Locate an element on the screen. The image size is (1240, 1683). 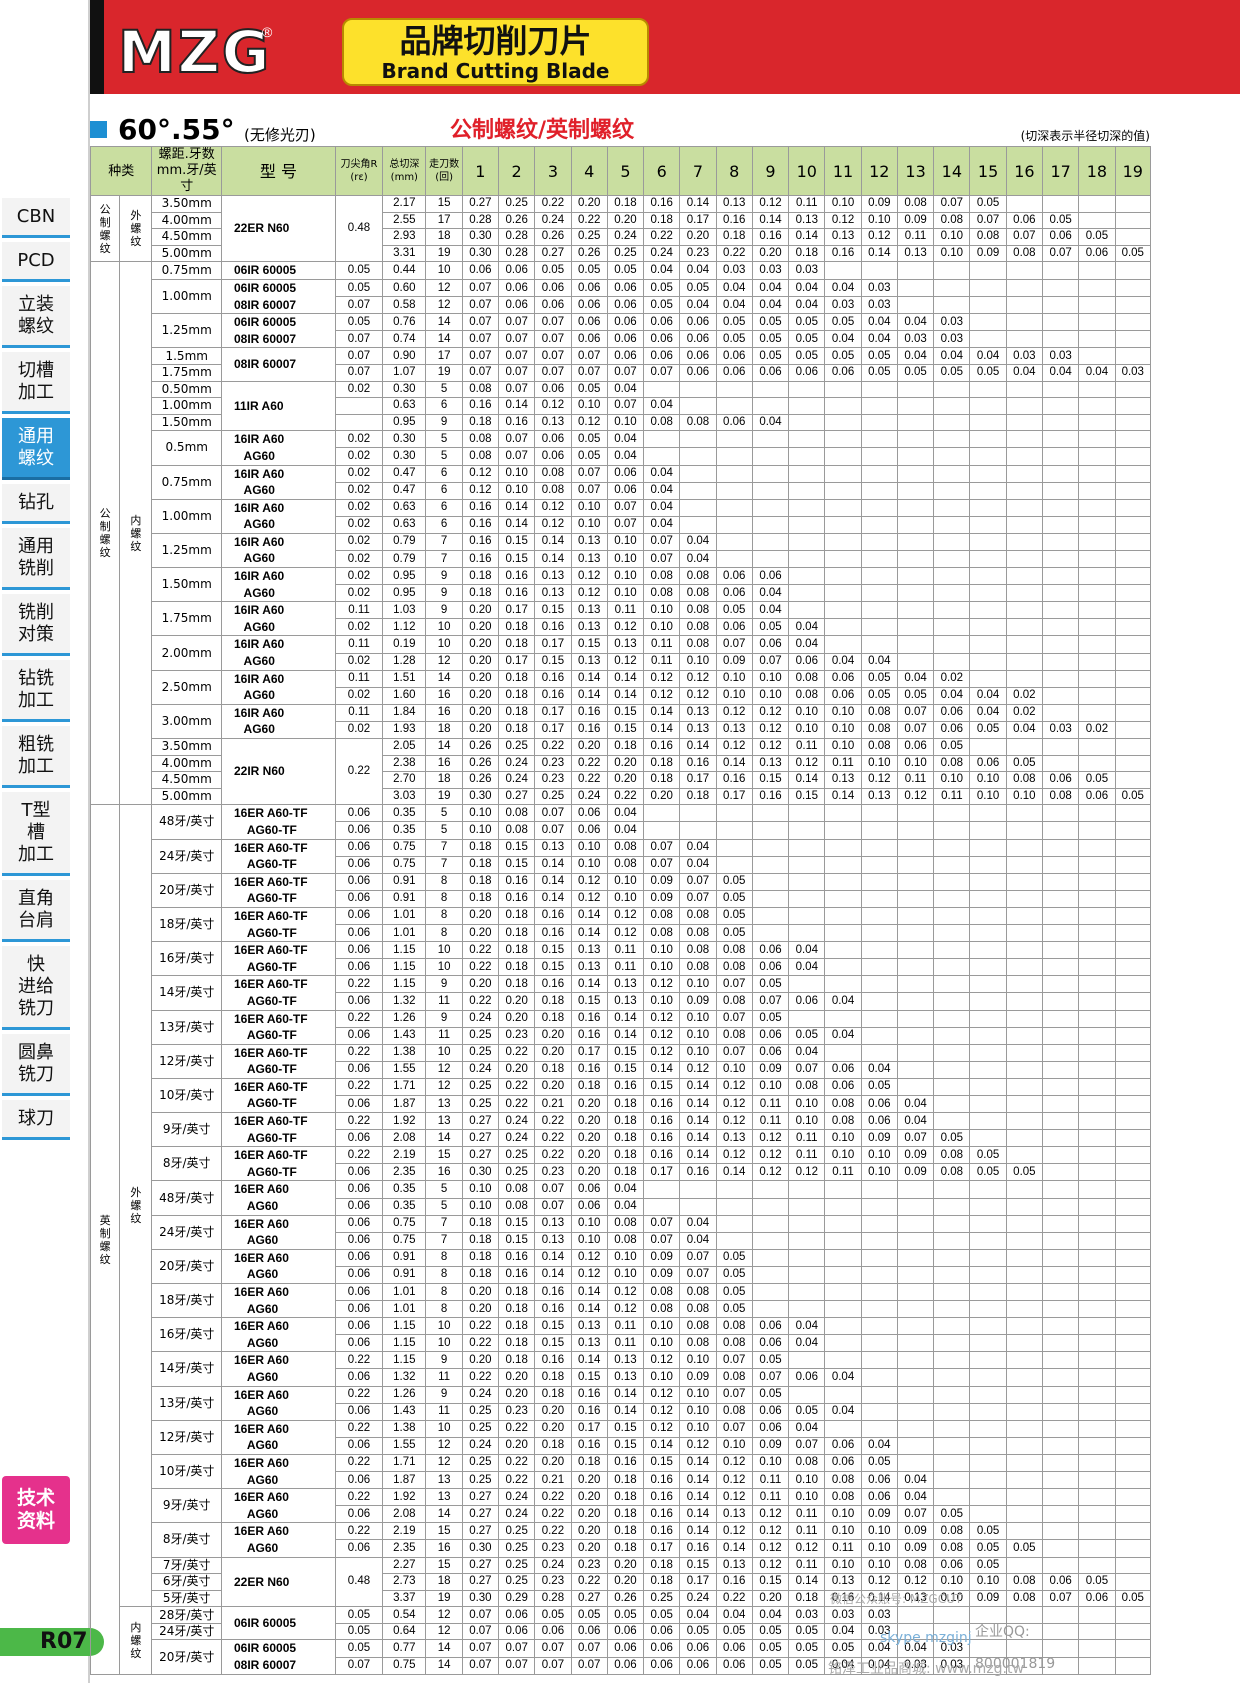
nav-item: PCD is located at coordinates (36, 262).